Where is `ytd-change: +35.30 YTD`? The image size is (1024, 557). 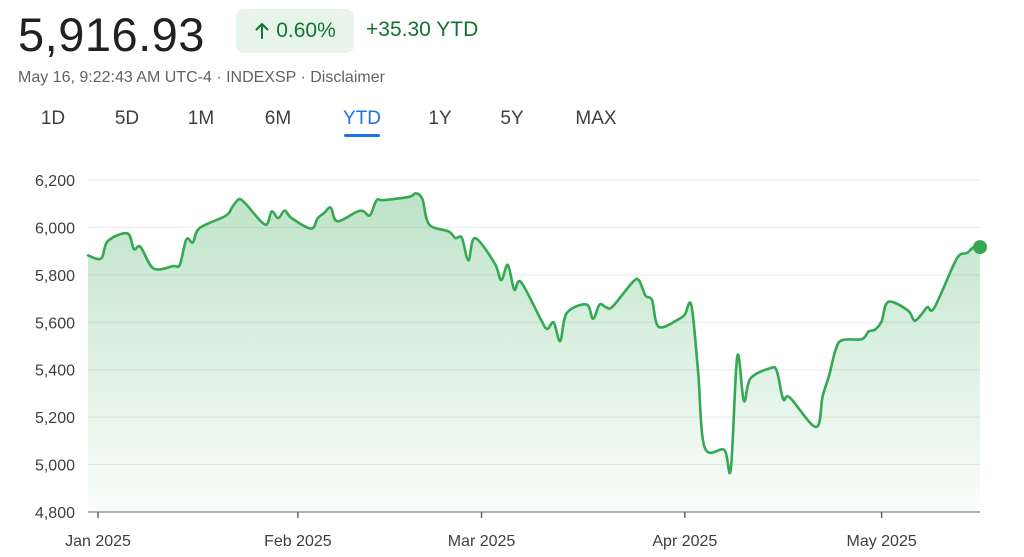
ytd-change: +35.30 YTD is located at coordinates (422, 29).